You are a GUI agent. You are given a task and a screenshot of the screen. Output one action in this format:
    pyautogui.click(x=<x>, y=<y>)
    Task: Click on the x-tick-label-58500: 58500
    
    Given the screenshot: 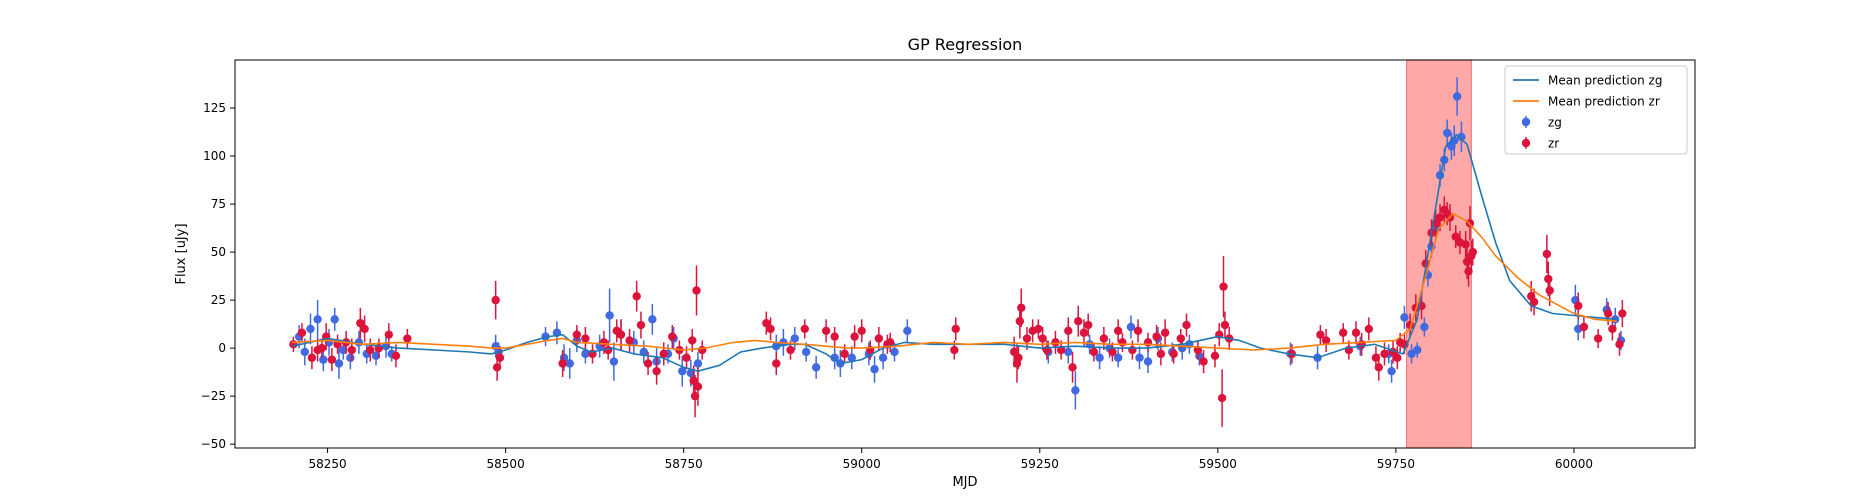 What is the action you would take?
    pyautogui.click(x=506, y=464)
    